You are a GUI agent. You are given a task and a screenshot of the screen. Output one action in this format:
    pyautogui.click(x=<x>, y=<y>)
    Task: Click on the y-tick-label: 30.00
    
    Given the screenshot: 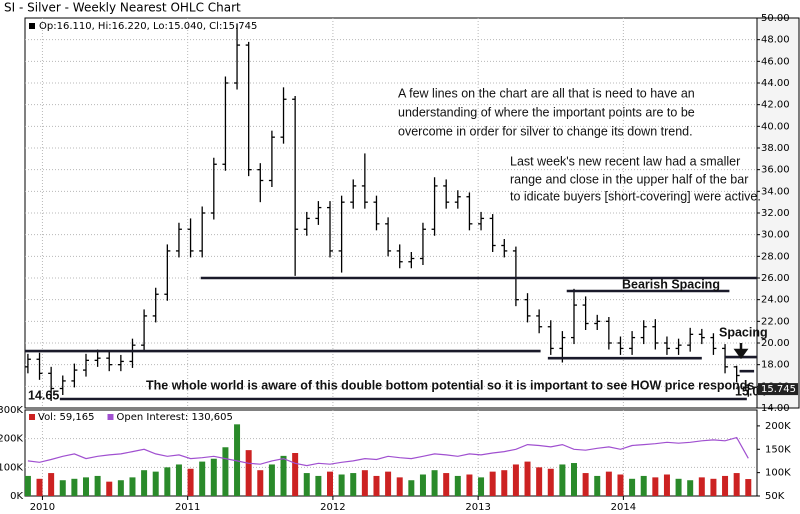 What is the action you would take?
    pyautogui.click(x=775, y=235)
    